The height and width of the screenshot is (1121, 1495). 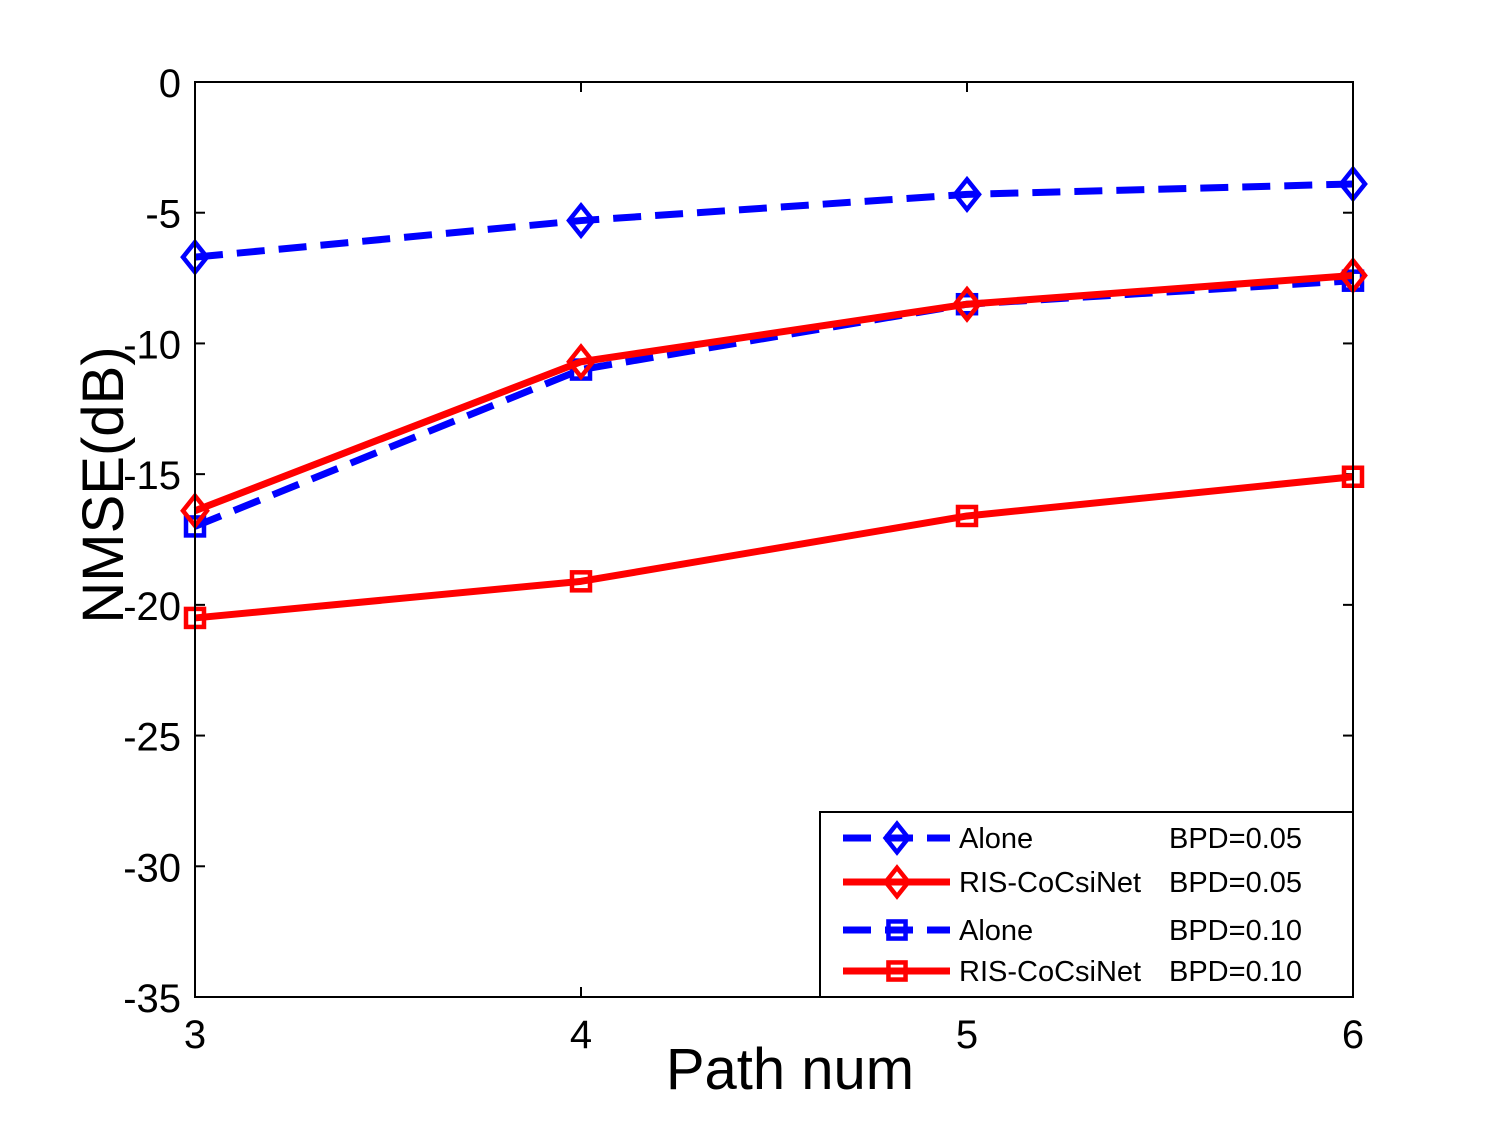 What do you see at coordinates (790, 1069) in the screenshot?
I see `x-axis-title: Path num` at bounding box center [790, 1069].